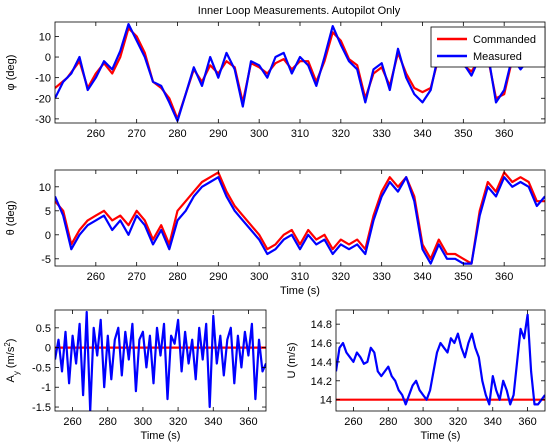  What do you see at coordinates (48, 212) in the screenshot?
I see `y-tick-label: 5` at bounding box center [48, 212].